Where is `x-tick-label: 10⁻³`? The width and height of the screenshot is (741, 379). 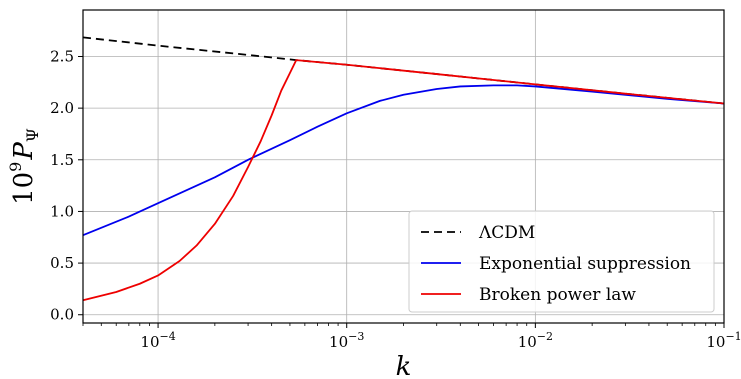 x-tick-label: 10⁻³ is located at coordinates (346, 340).